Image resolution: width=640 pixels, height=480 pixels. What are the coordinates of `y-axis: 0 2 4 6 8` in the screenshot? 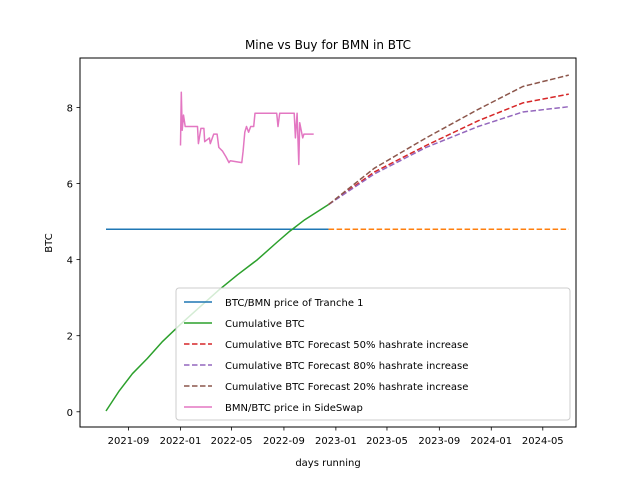 It's located at (73, 261).